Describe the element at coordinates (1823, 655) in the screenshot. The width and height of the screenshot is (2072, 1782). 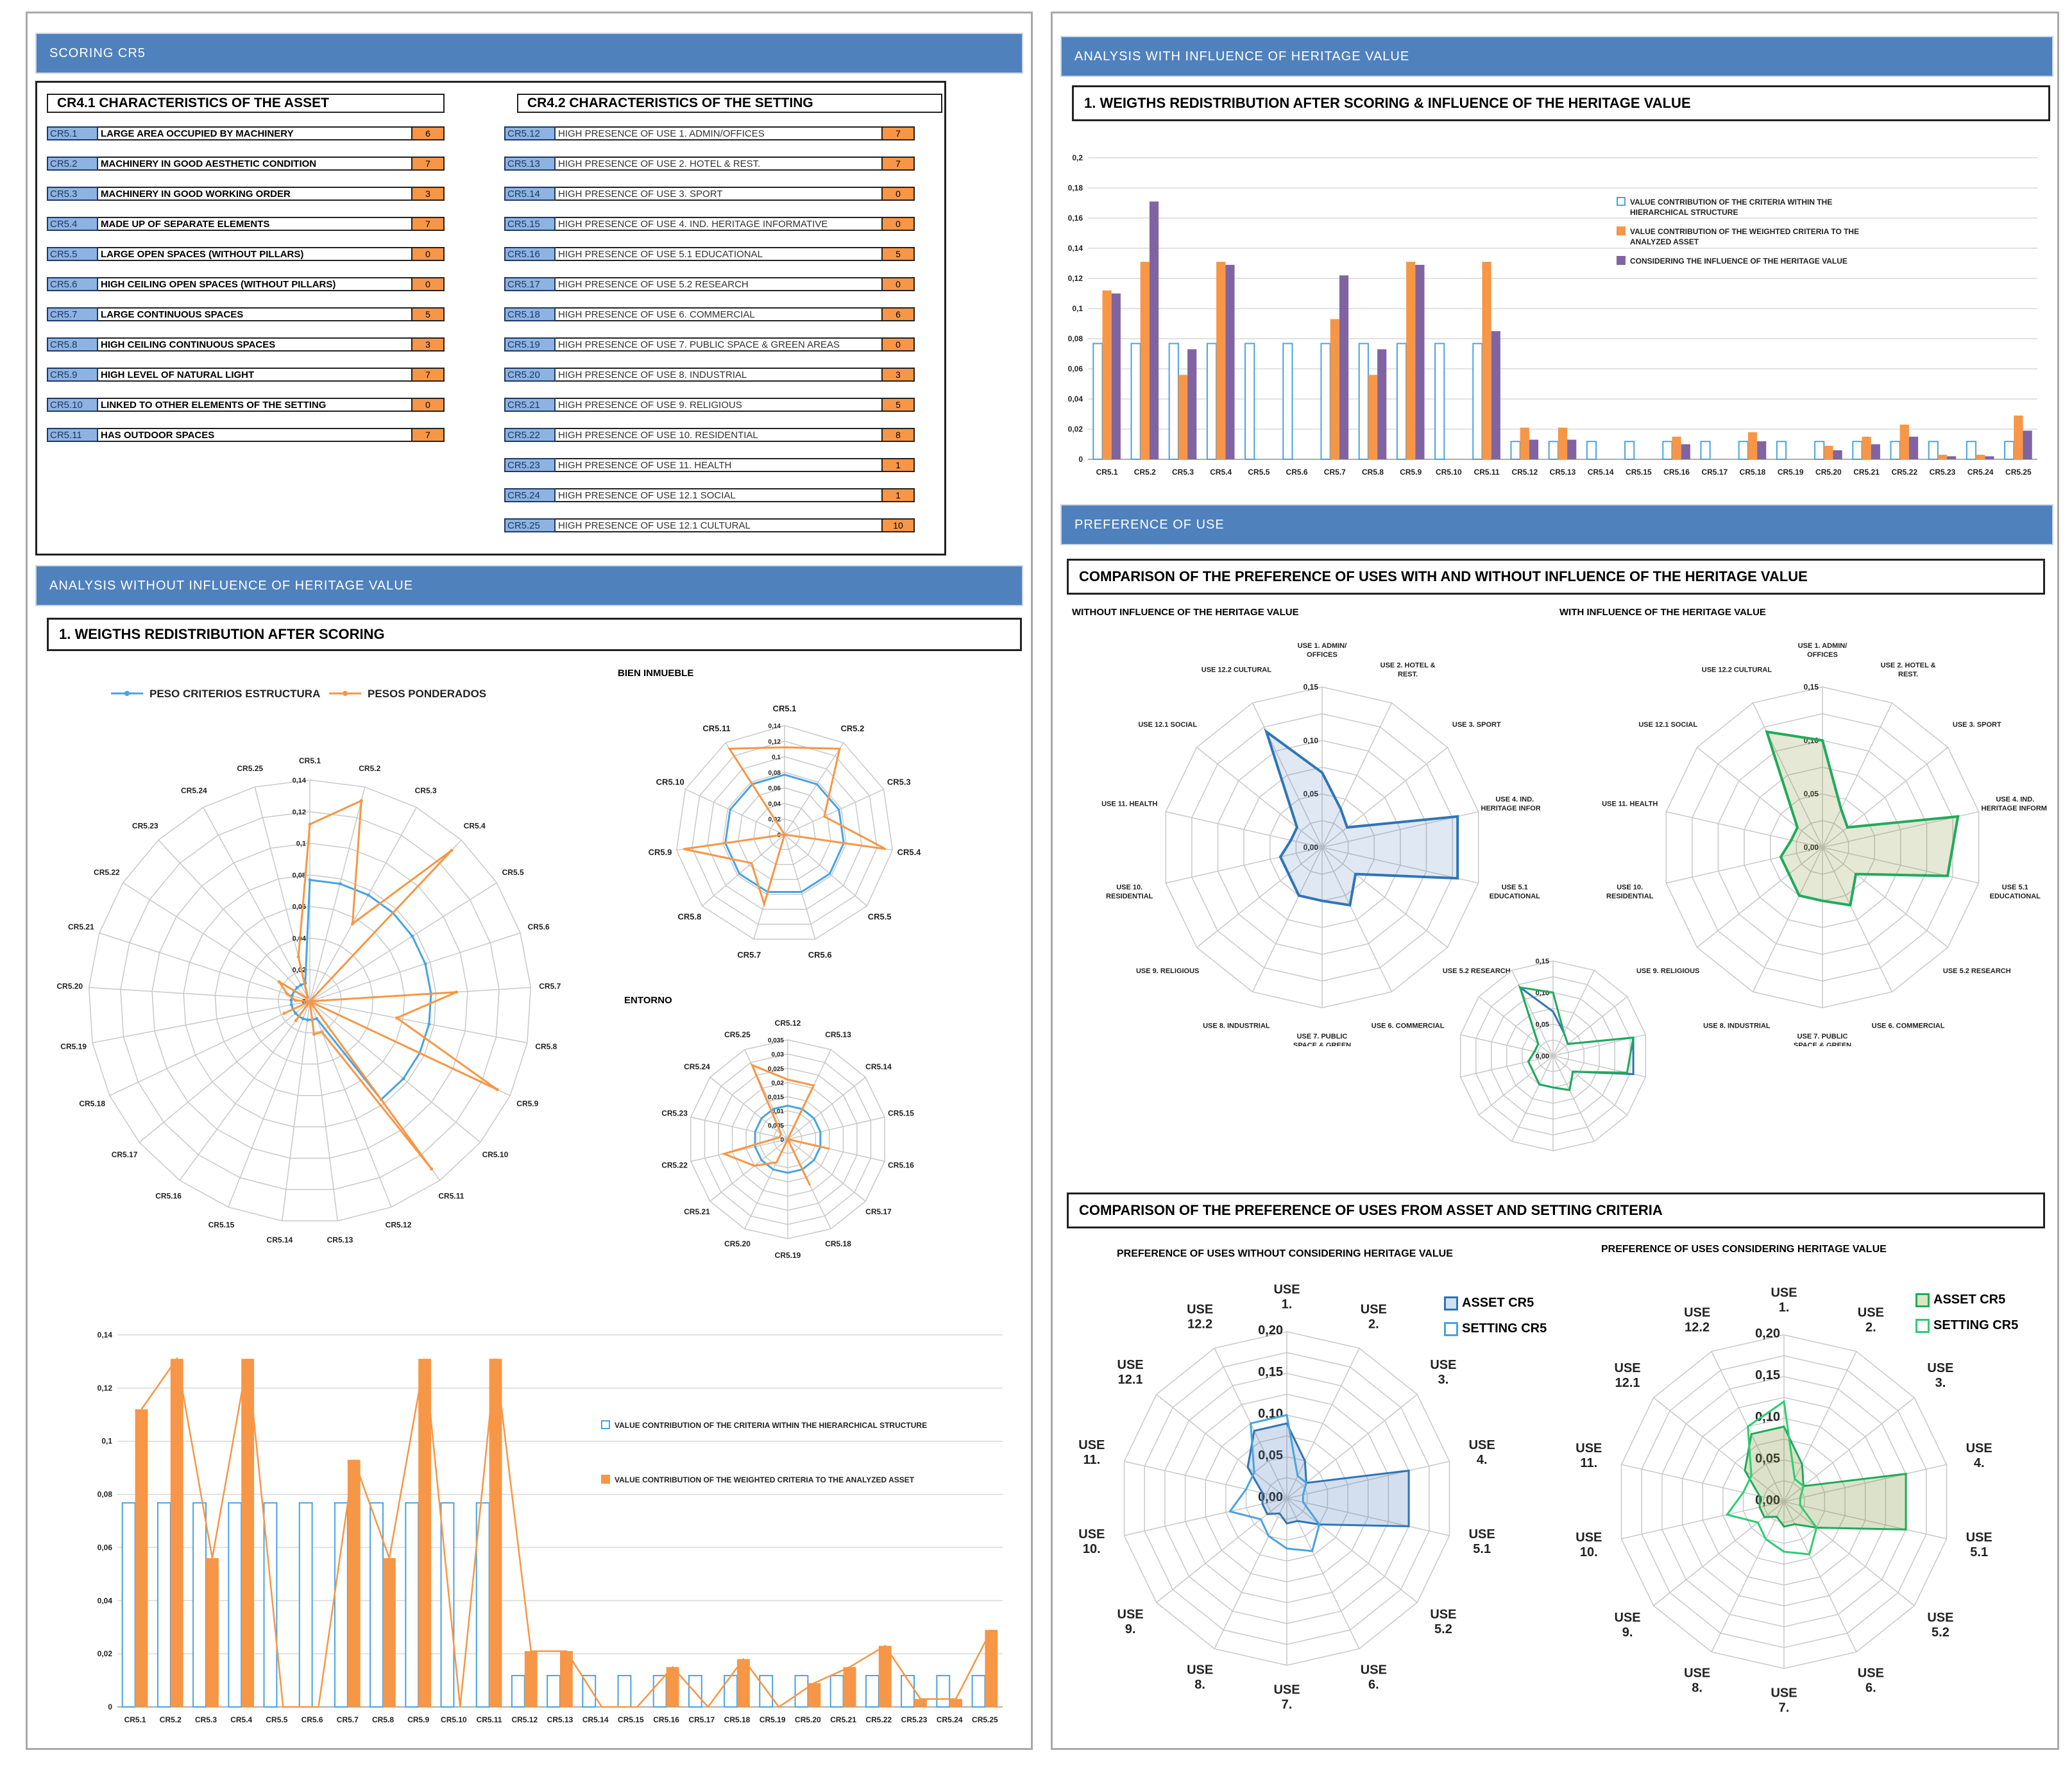
I see `category-label: OFFICES` at that location.